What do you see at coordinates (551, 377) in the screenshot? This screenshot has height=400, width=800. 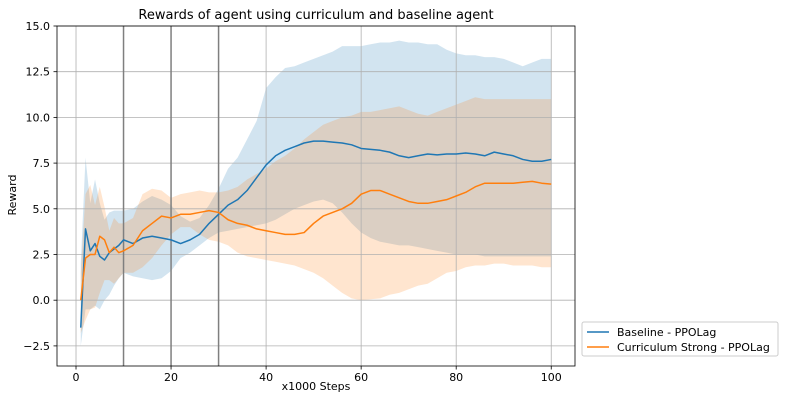 I see `x-tick-label: 100` at bounding box center [551, 377].